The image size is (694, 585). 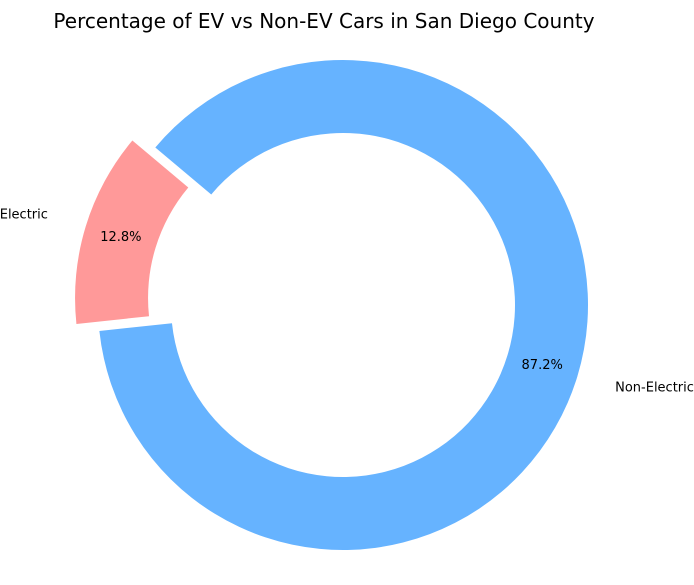 I want to click on label-non-electric: Non-Electric, so click(x=654, y=387).